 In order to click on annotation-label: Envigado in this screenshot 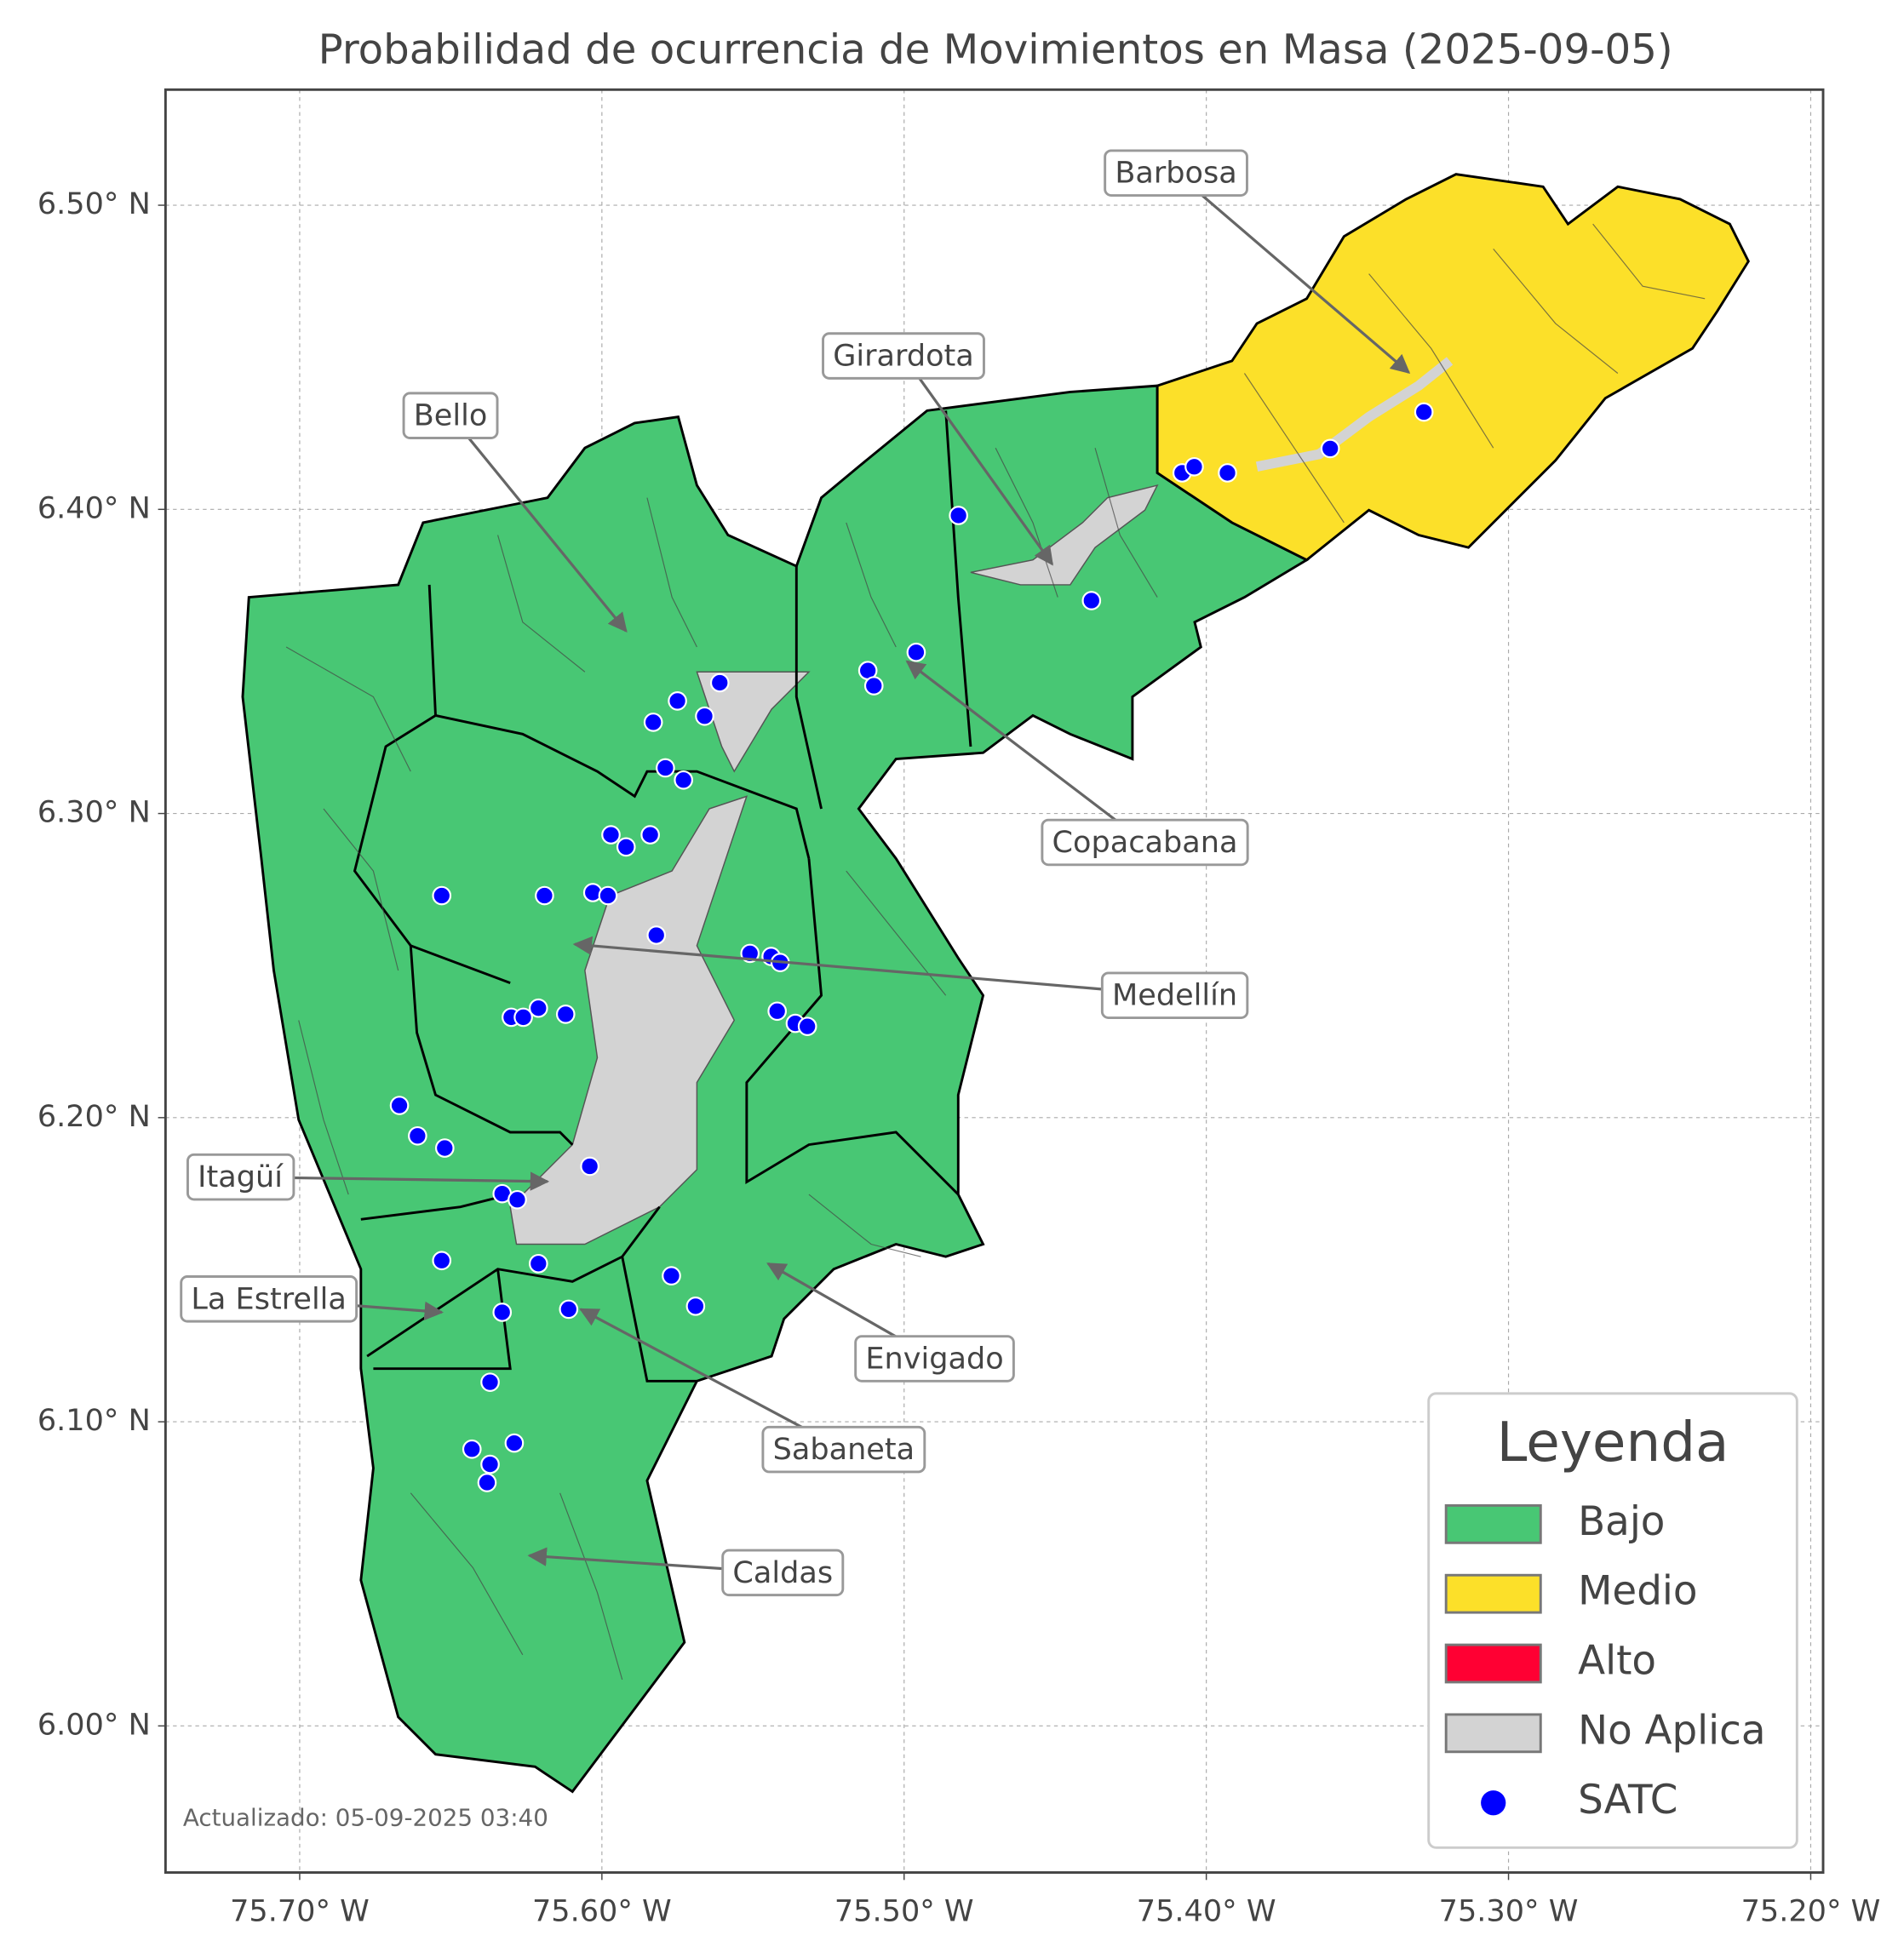, I will do `click(934, 1358)`.